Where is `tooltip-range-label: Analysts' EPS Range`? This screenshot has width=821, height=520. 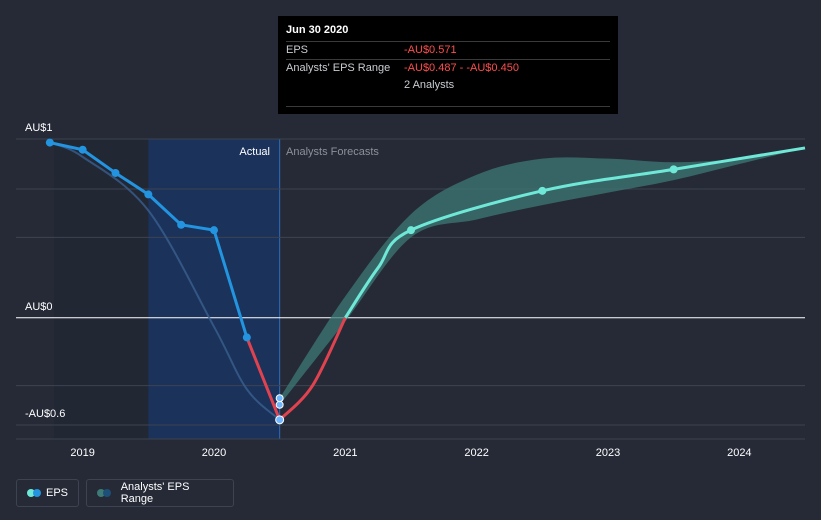
tooltip-range-label: Analysts' EPS Range is located at coordinates (338, 68).